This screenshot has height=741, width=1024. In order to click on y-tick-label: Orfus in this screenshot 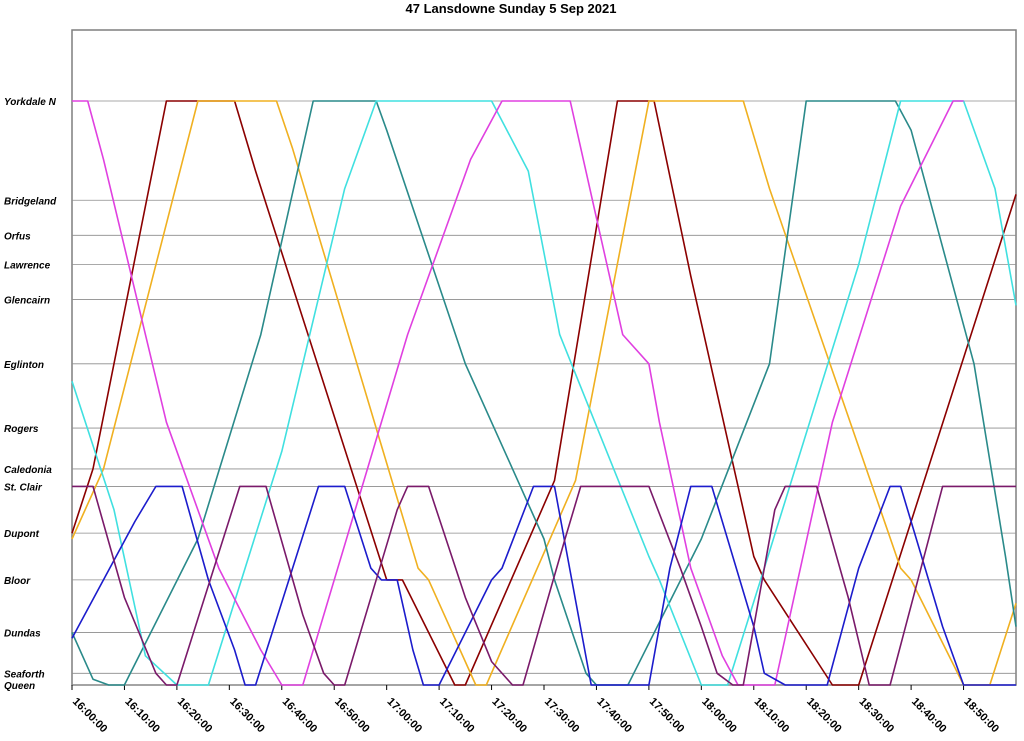, I will do `click(17, 236)`.